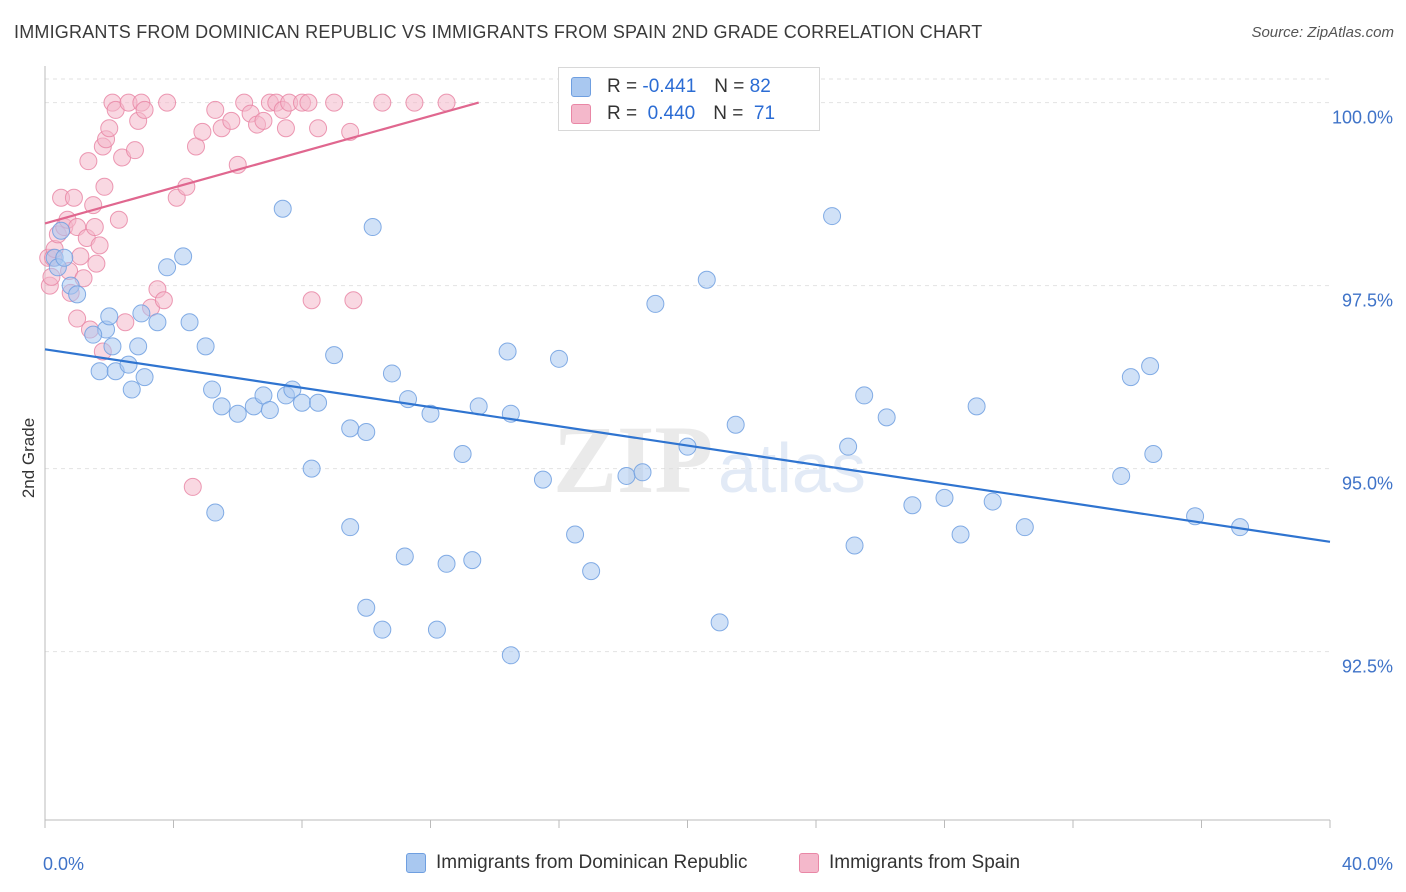 The height and width of the screenshot is (892, 1406). I want to click on source-label: Source: ZipAtlas.com, so click(1322, 32).